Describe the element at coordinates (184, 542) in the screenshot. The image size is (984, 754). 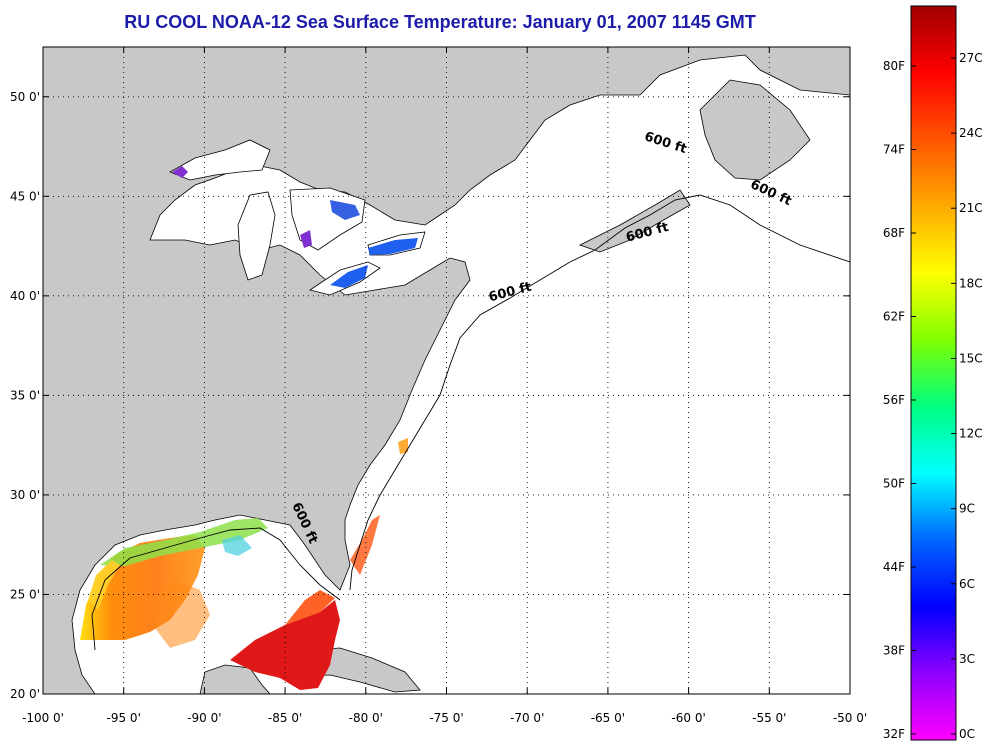
I see `sst-gulf-warm-north` at that location.